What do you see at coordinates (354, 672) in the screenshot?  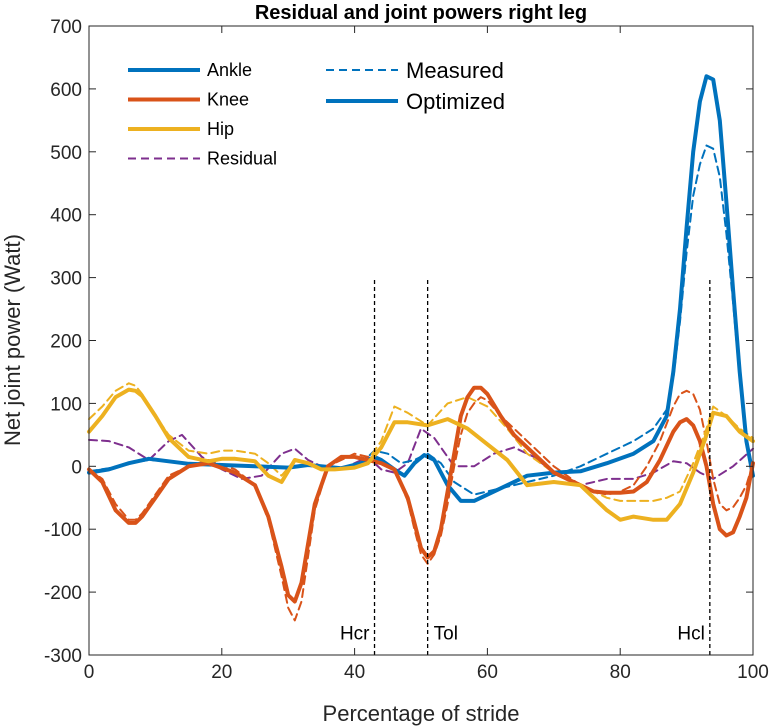 I see `x-tick-label: 40` at bounding box center [354, 672].